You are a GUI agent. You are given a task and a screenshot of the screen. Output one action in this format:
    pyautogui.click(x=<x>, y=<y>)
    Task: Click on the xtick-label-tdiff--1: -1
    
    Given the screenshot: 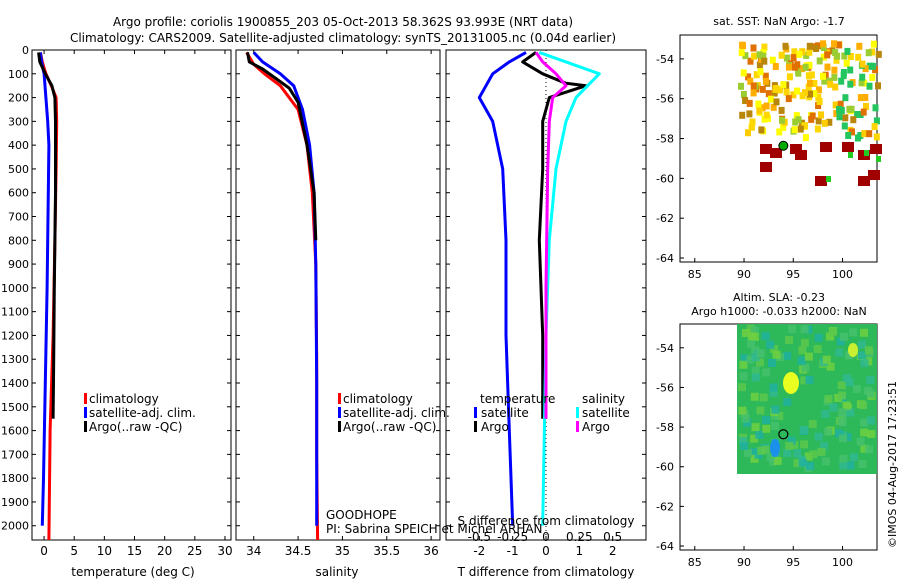 What is the action you would take?
    pyautogui.click(x=513, y=551)
    